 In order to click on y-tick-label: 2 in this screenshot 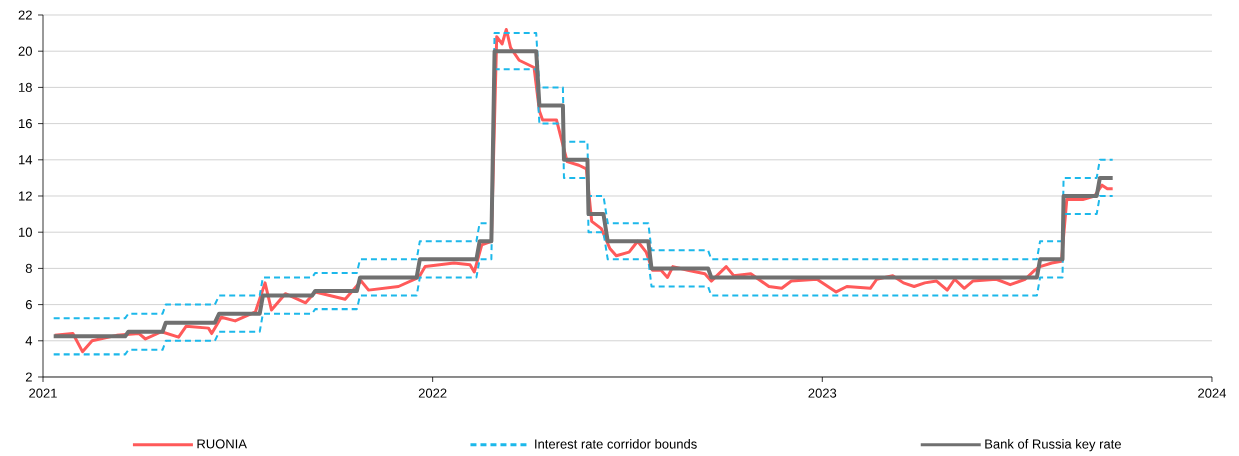, I will do `click(28, 377)`.